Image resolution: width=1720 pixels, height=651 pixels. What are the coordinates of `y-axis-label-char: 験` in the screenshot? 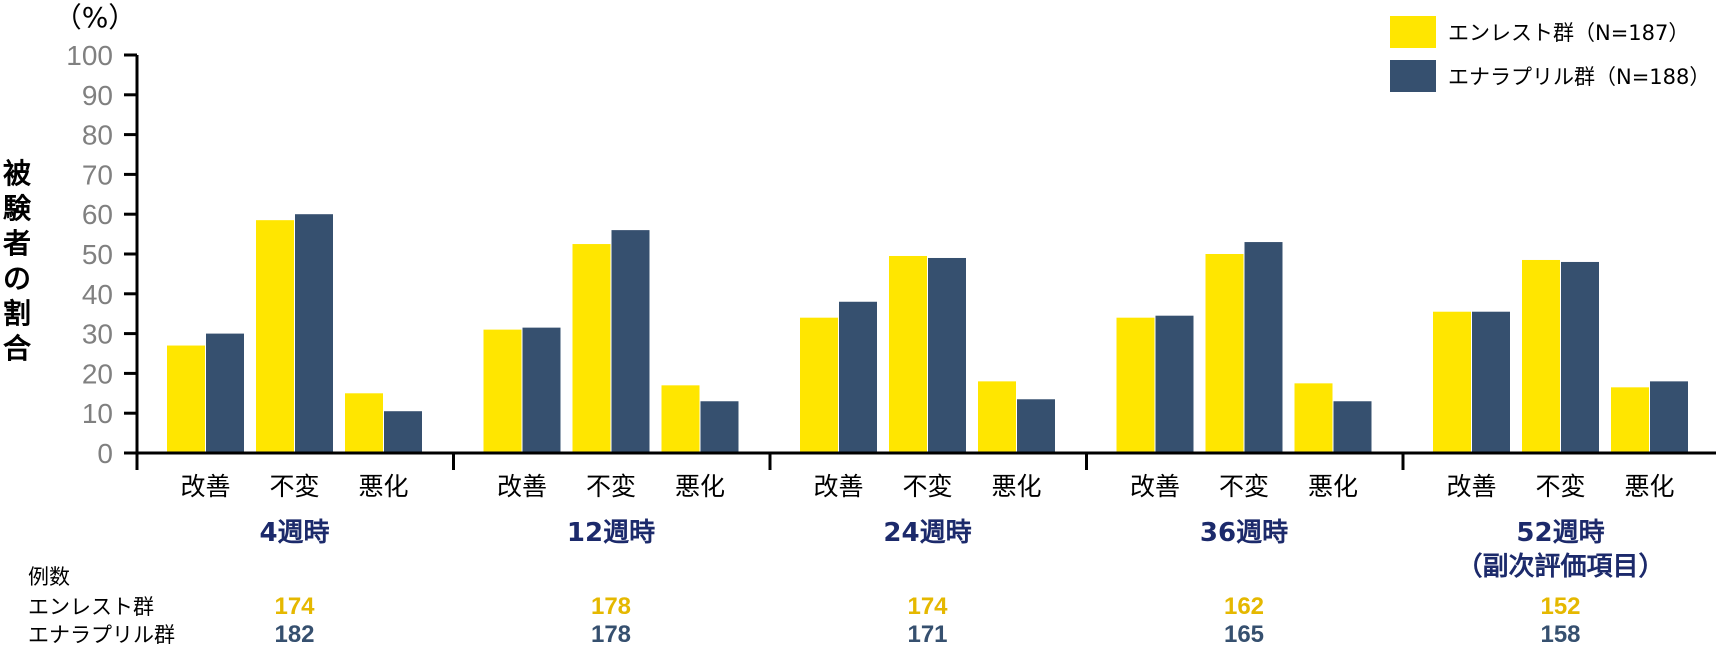 It's located at (17, 208).